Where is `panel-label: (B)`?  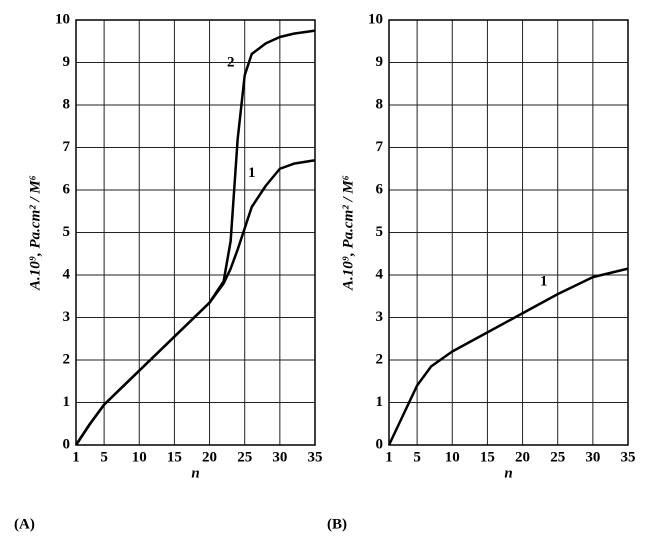 panel-label: (B) is located at coordinates (337, 524).